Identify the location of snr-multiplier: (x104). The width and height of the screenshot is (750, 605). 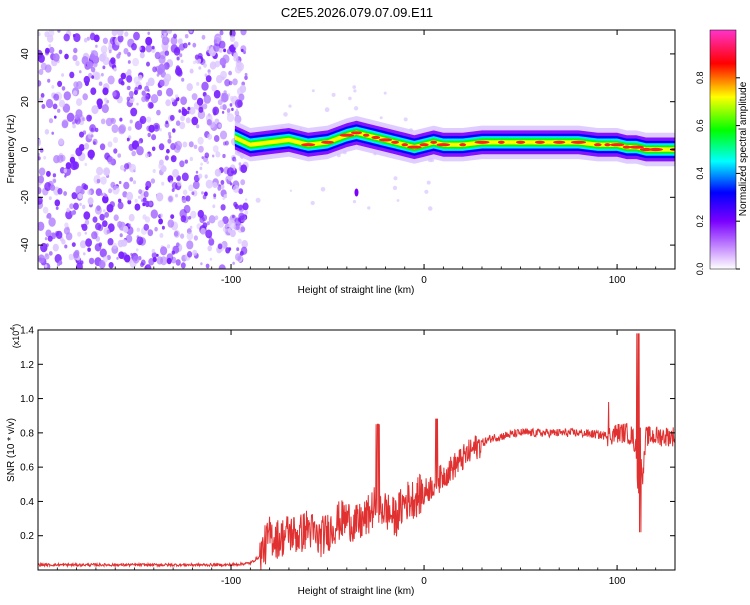
(15, 336).